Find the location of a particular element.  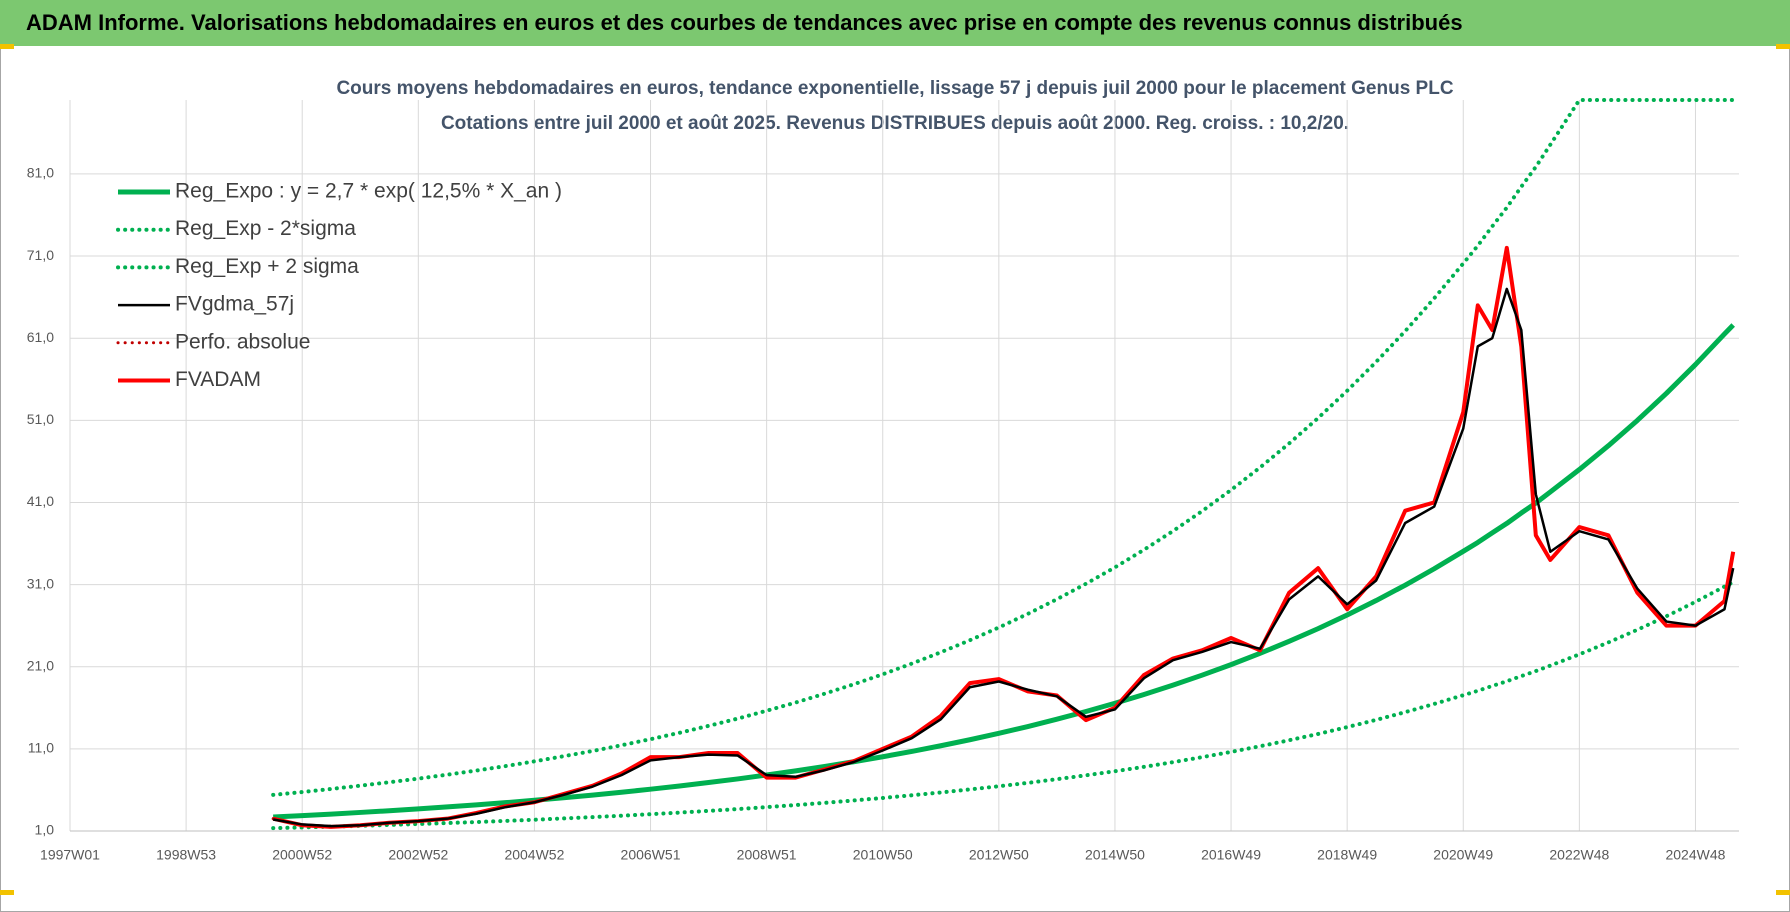

y-tick-label: 11,0 is located at coordinates (41, 748).